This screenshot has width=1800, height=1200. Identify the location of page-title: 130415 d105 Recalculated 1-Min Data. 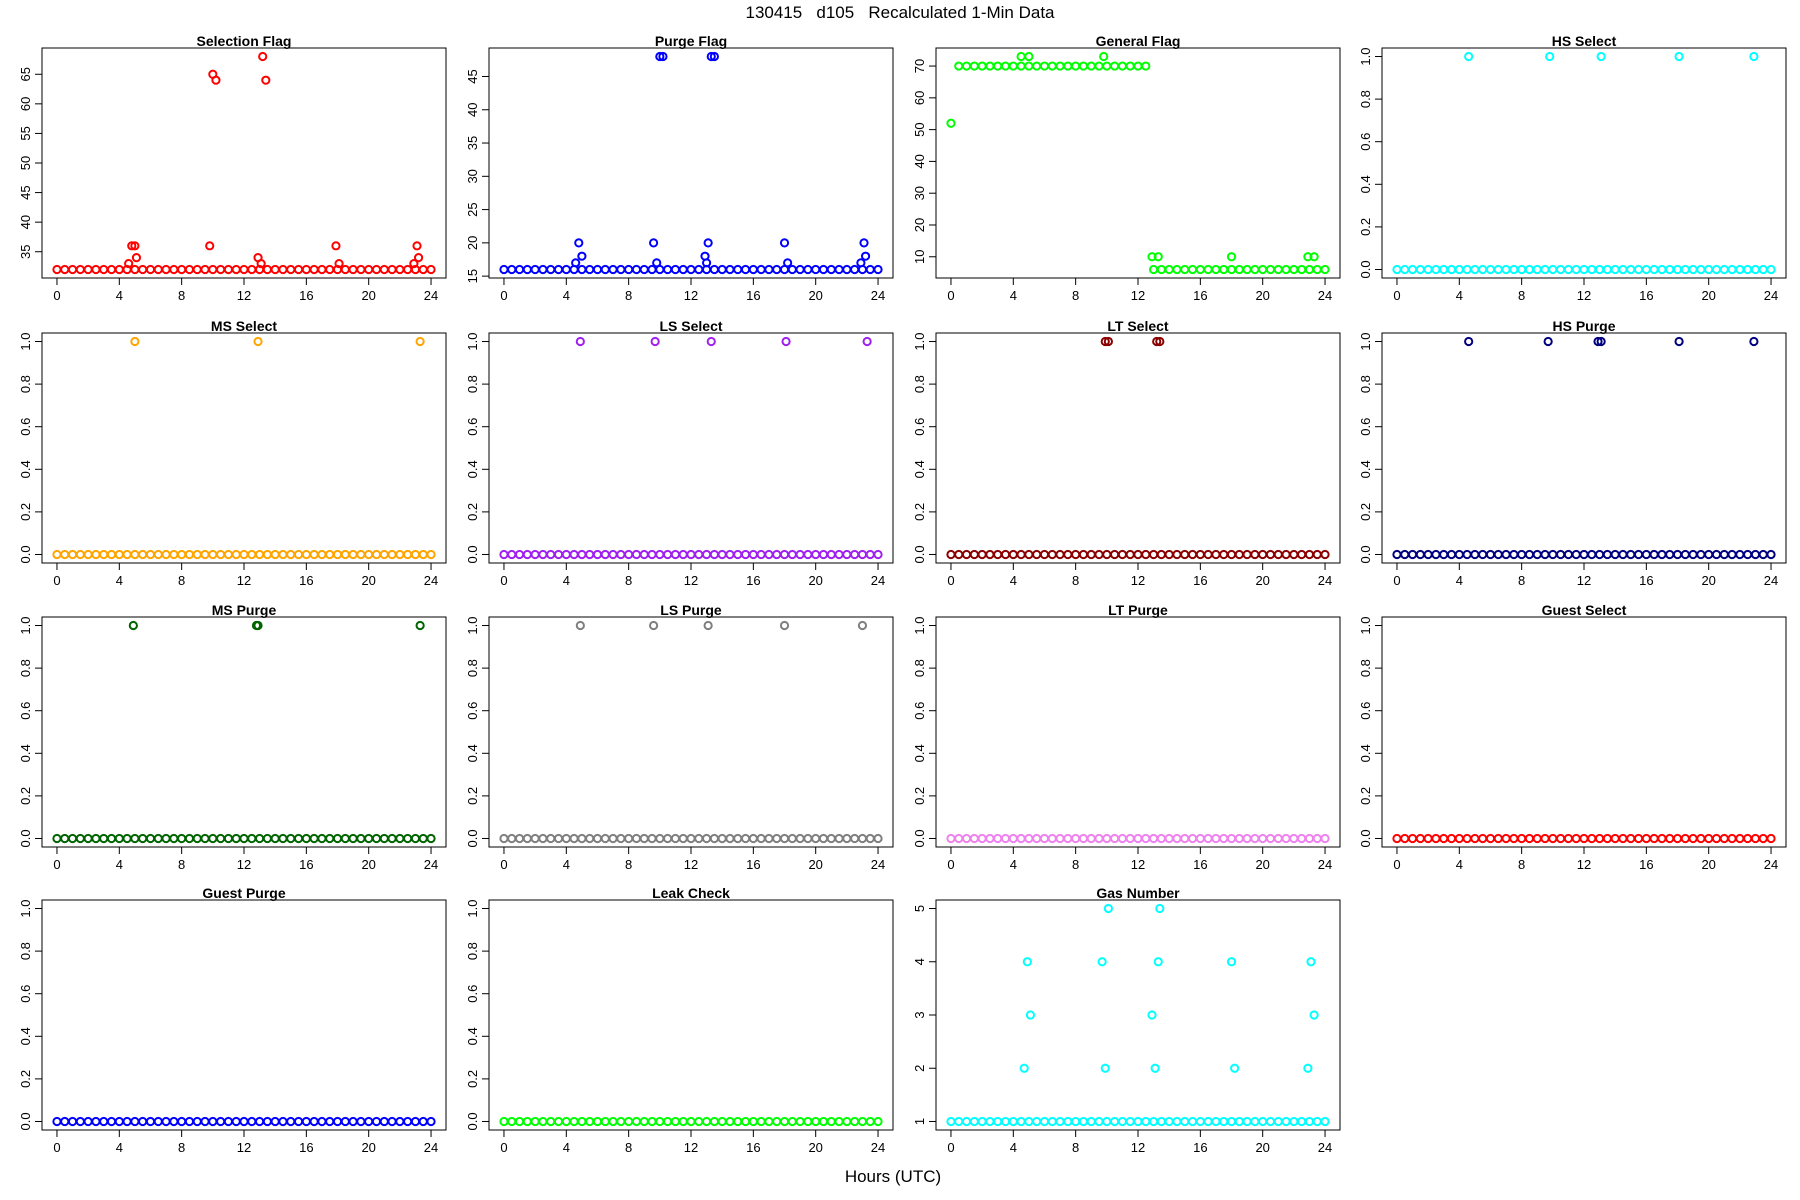
(900, 12).